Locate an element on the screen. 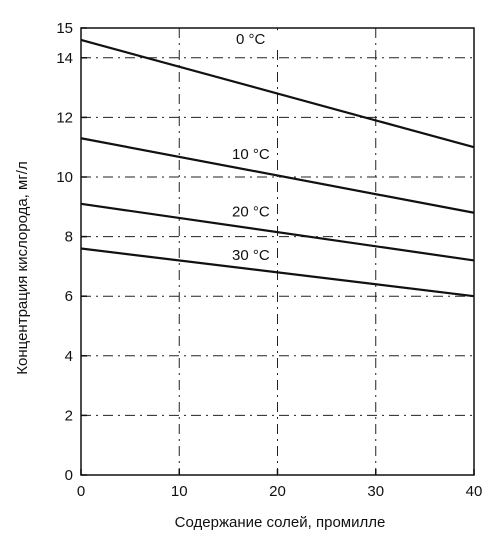 This screenshot has height=554, width=500. y-tick-label: 12 is located at coordinates (64, 117).